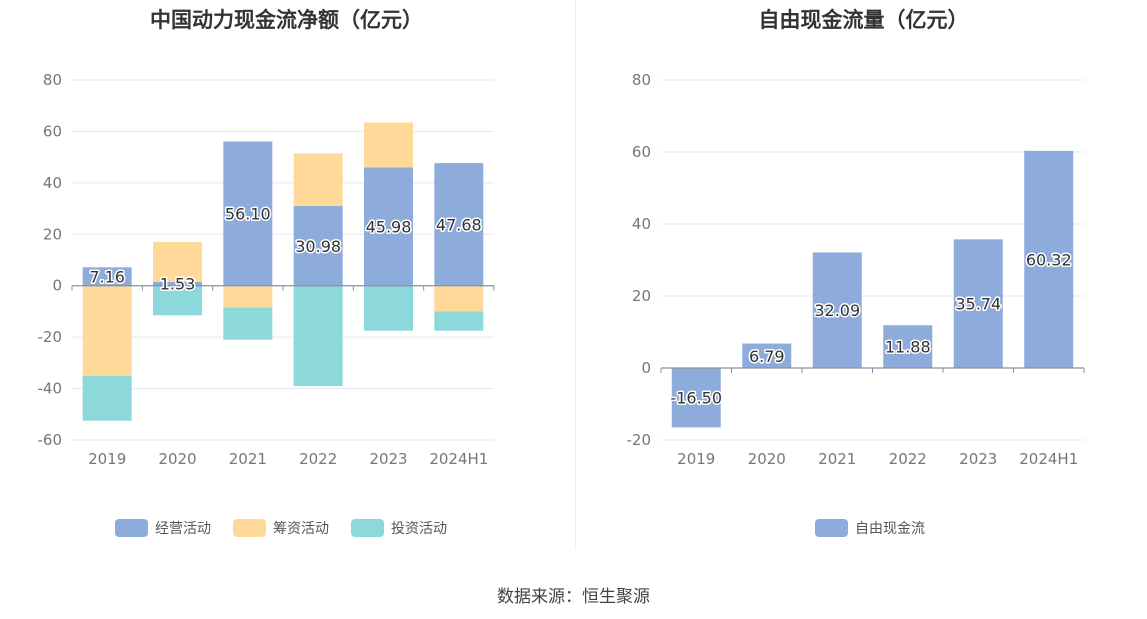 Image resolution: width=1147 pixels, height=619 pixels. What do you see at coordinates (575, 275) in the screenshot?
I see `panel-divider` at bounding box center [575, 275].